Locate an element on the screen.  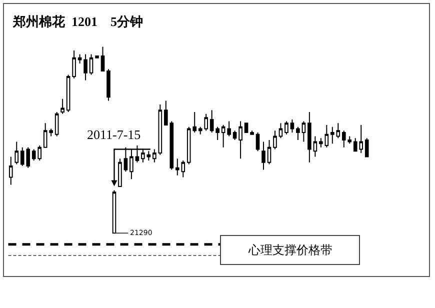
annotation: 2011-7-15 is located at coordinates (114, 134).